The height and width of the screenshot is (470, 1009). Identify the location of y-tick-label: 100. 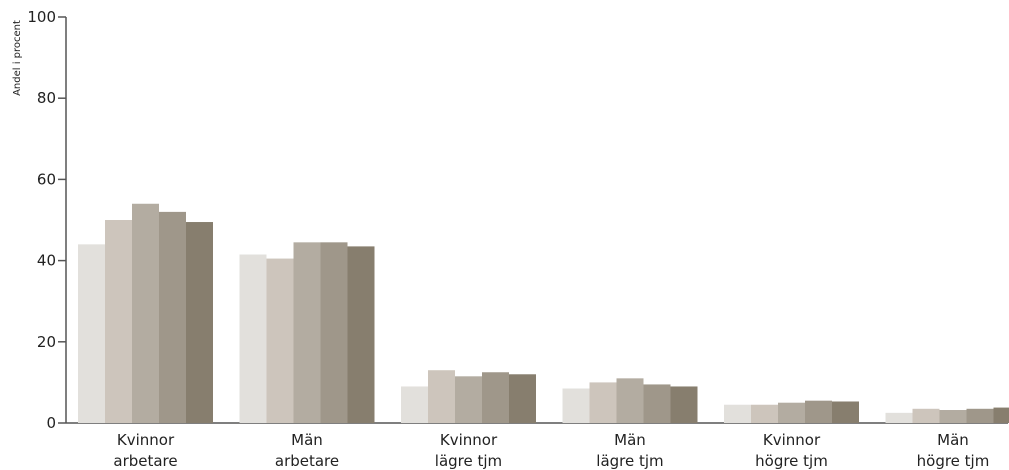
(41, 17).